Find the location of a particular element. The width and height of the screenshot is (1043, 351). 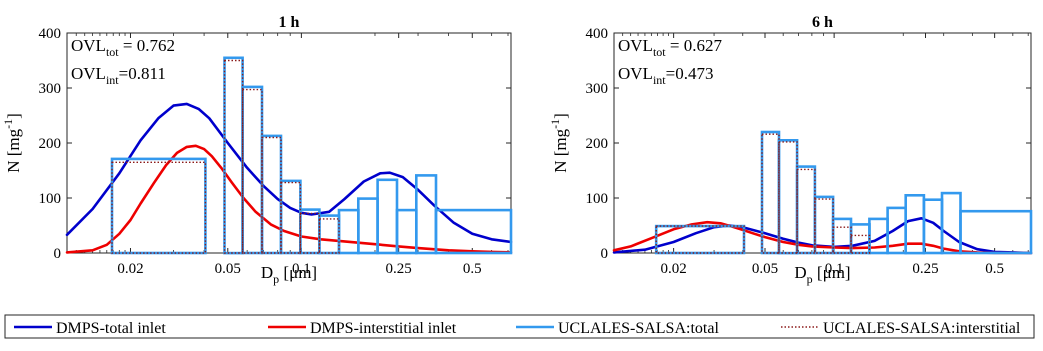

legend-item: DMPS-total inlet is located at coordinates (90, 328).